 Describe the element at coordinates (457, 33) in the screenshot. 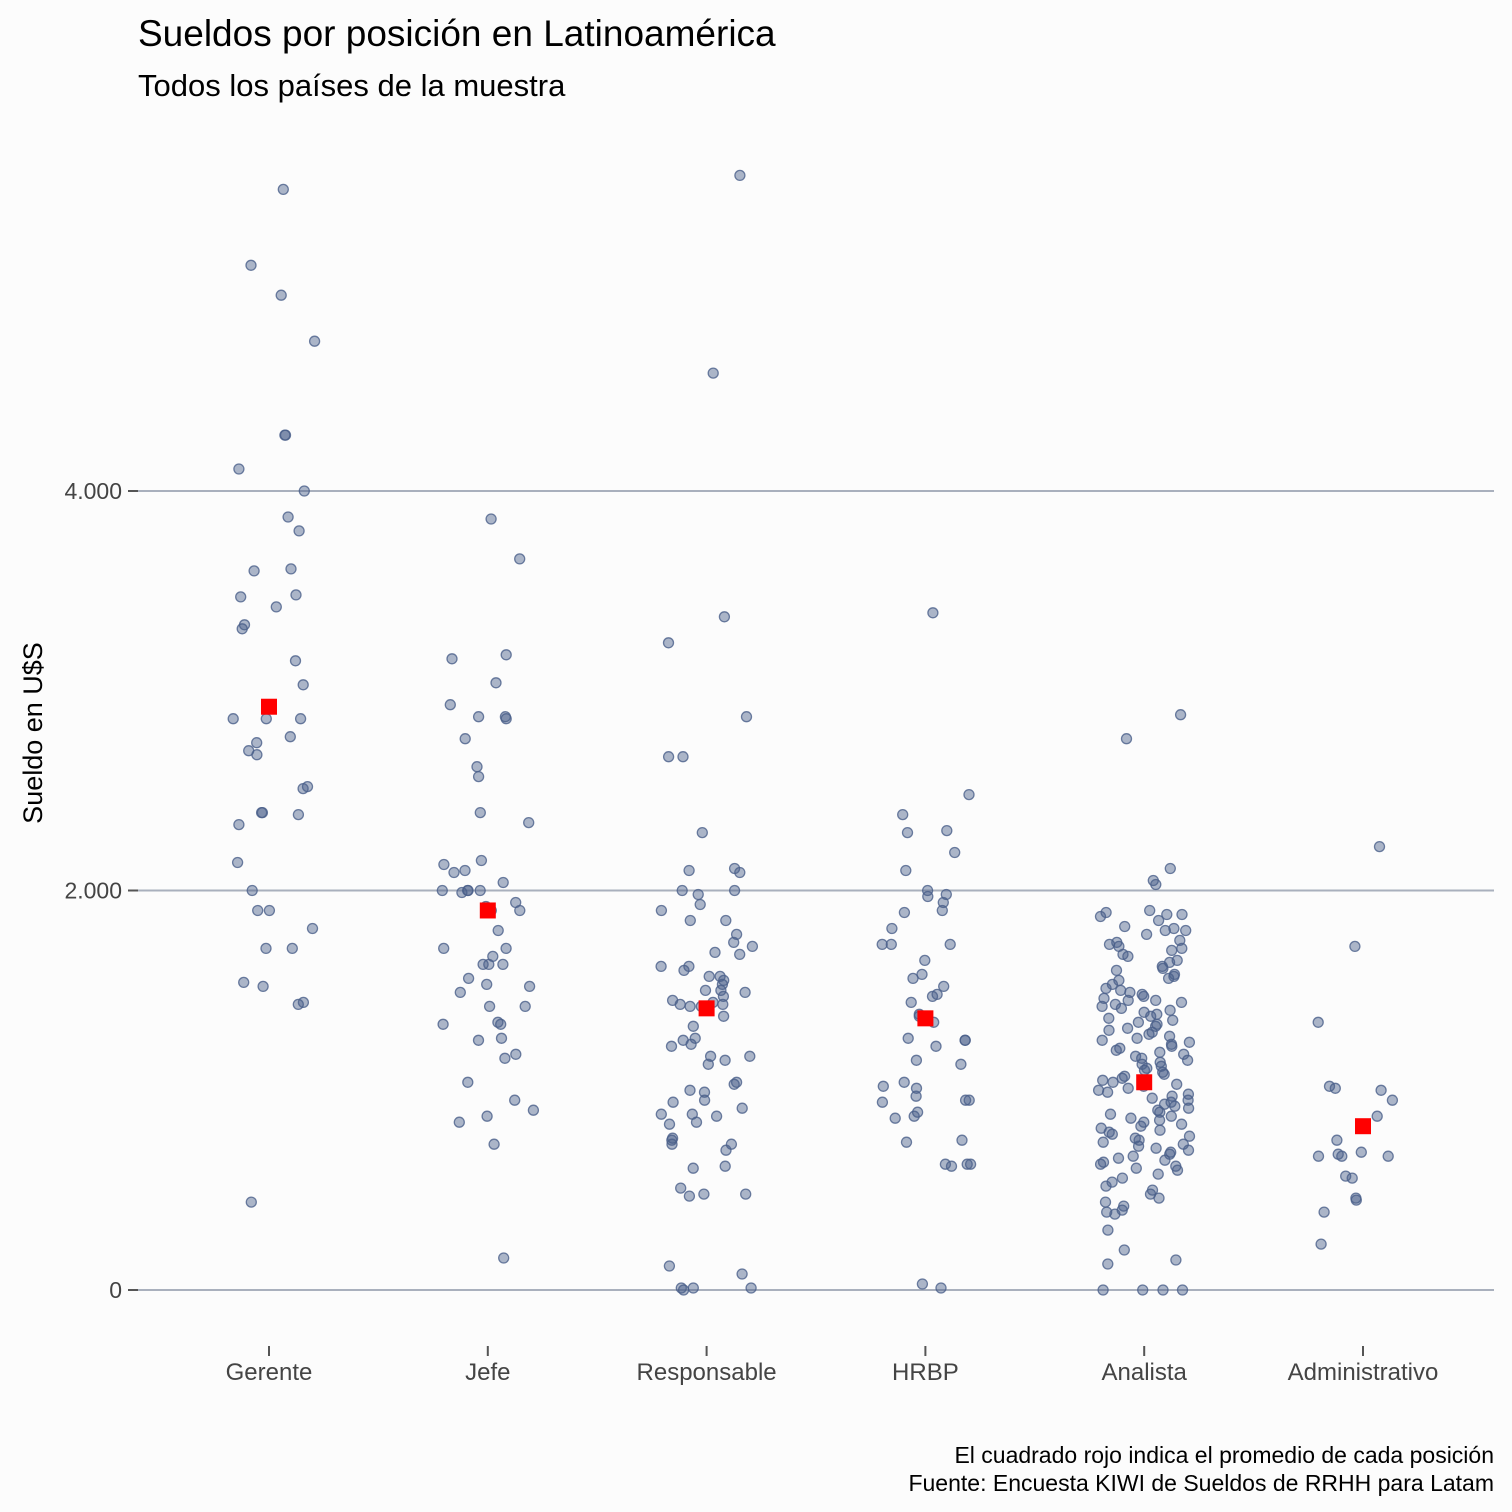

I see `chart-title: Sueldos por posición en Latinoamérica` at that location.